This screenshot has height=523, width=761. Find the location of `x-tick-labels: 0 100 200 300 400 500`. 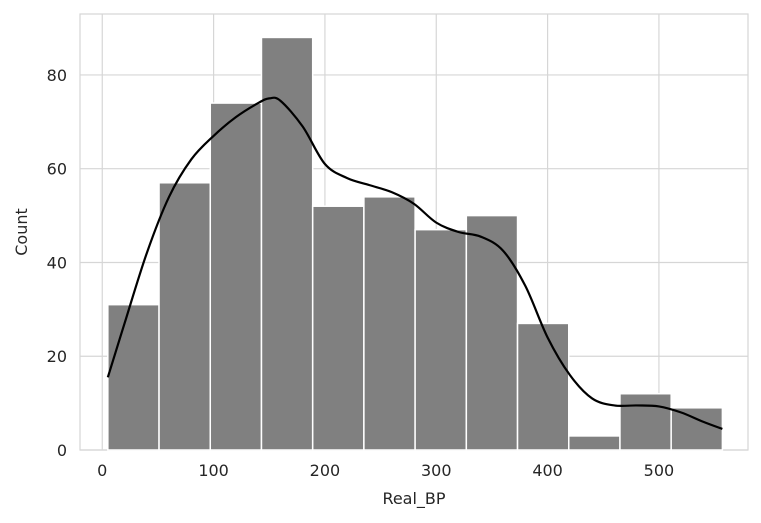

x-tick-labels: 0 100 200 300 400 500 is located at coordinates (385, 470).